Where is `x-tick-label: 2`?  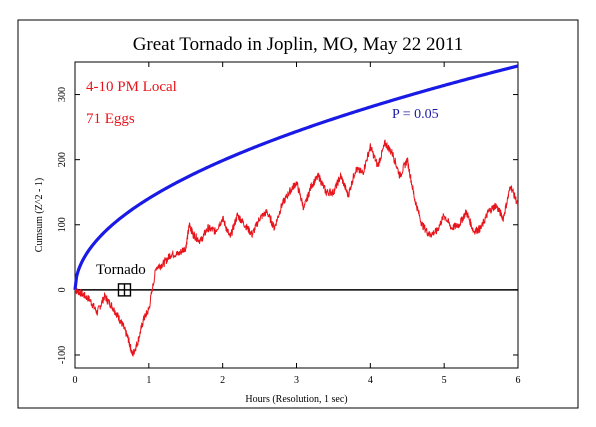
x-tick-label: 2 is located at coordinates (222, 380).